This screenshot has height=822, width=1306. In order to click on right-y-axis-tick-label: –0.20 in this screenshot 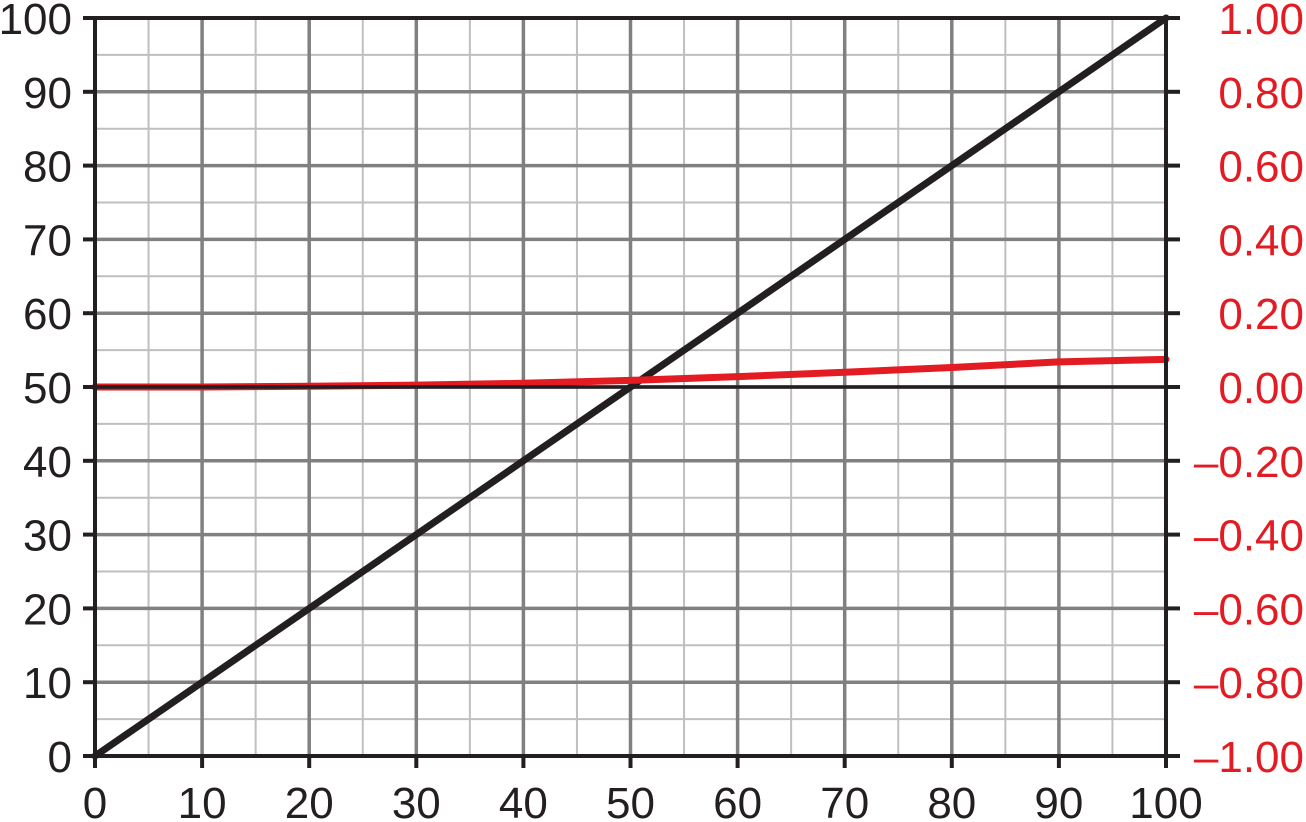, I will do `click(1249, 462)`.